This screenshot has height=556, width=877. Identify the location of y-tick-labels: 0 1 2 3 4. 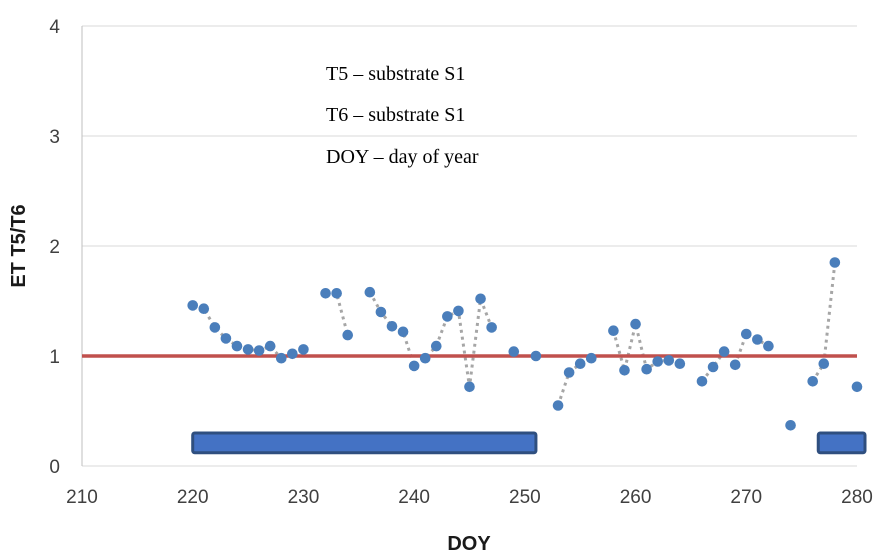
(54, 247).